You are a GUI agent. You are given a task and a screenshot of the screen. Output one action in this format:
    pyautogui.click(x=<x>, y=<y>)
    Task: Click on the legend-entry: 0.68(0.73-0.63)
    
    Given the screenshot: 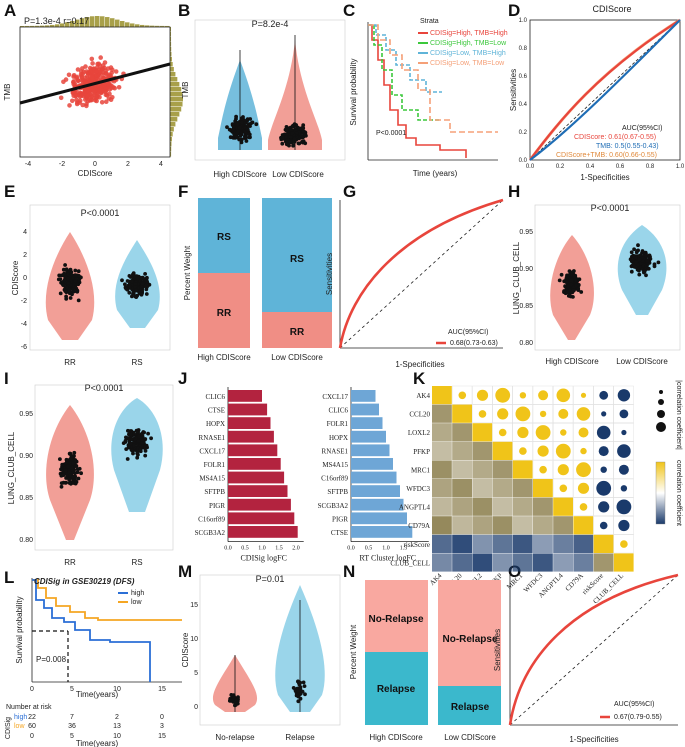 What is the action you would take?
    pyautogui.click(x=474, y=343)
    